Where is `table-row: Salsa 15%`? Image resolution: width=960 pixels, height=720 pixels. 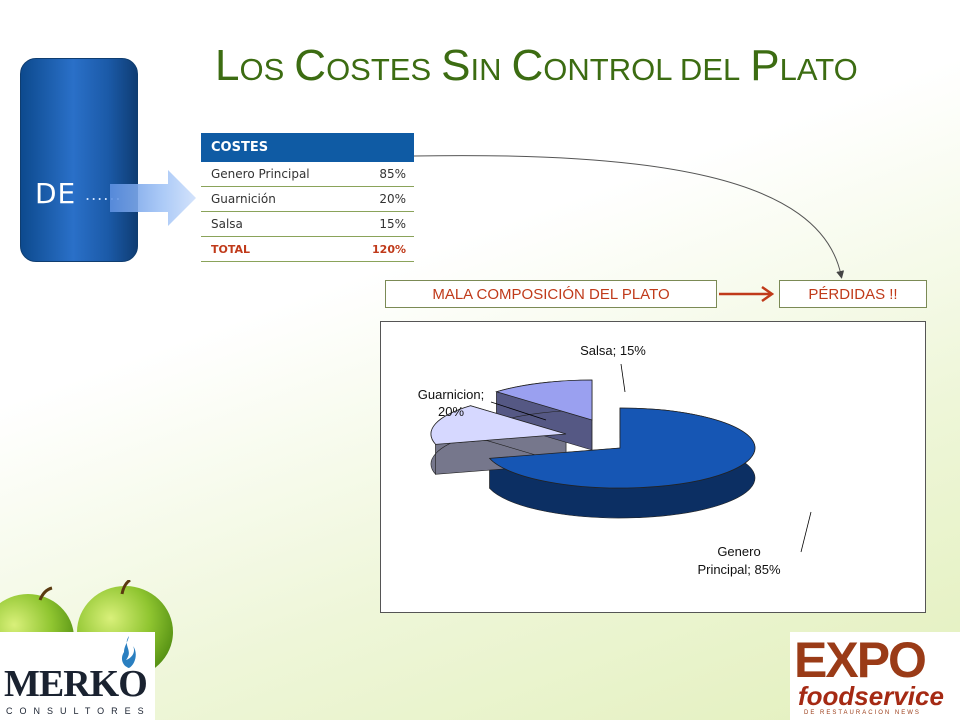
table-row: Salsa 15% is located at coordinates (307, 224).